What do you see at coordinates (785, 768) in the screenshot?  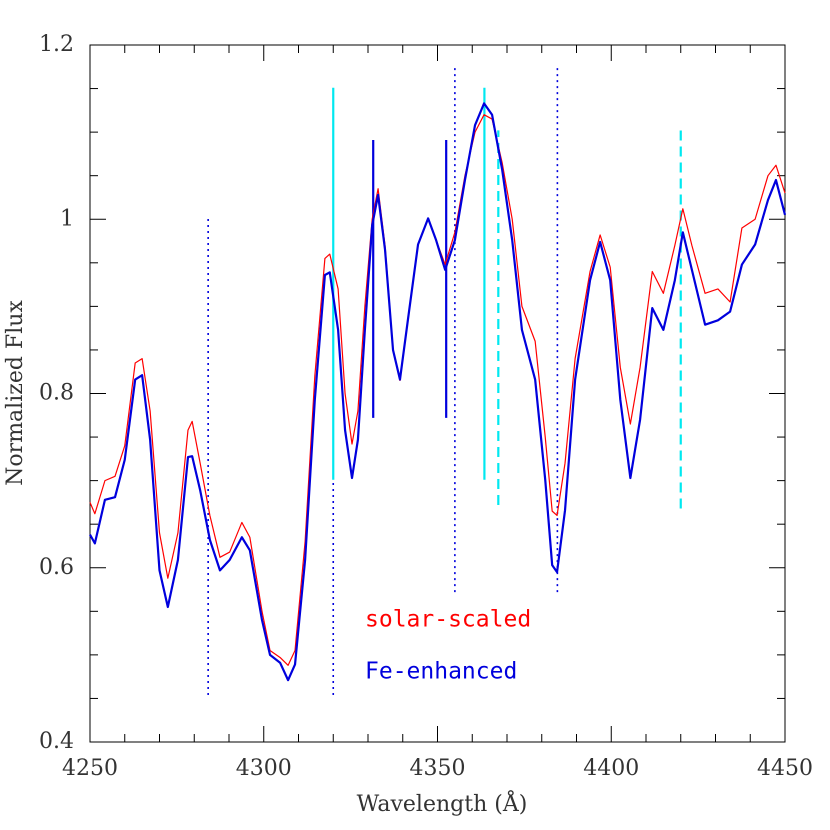 I see `x-tick-label: 4450` at bounding box center [785, 768].